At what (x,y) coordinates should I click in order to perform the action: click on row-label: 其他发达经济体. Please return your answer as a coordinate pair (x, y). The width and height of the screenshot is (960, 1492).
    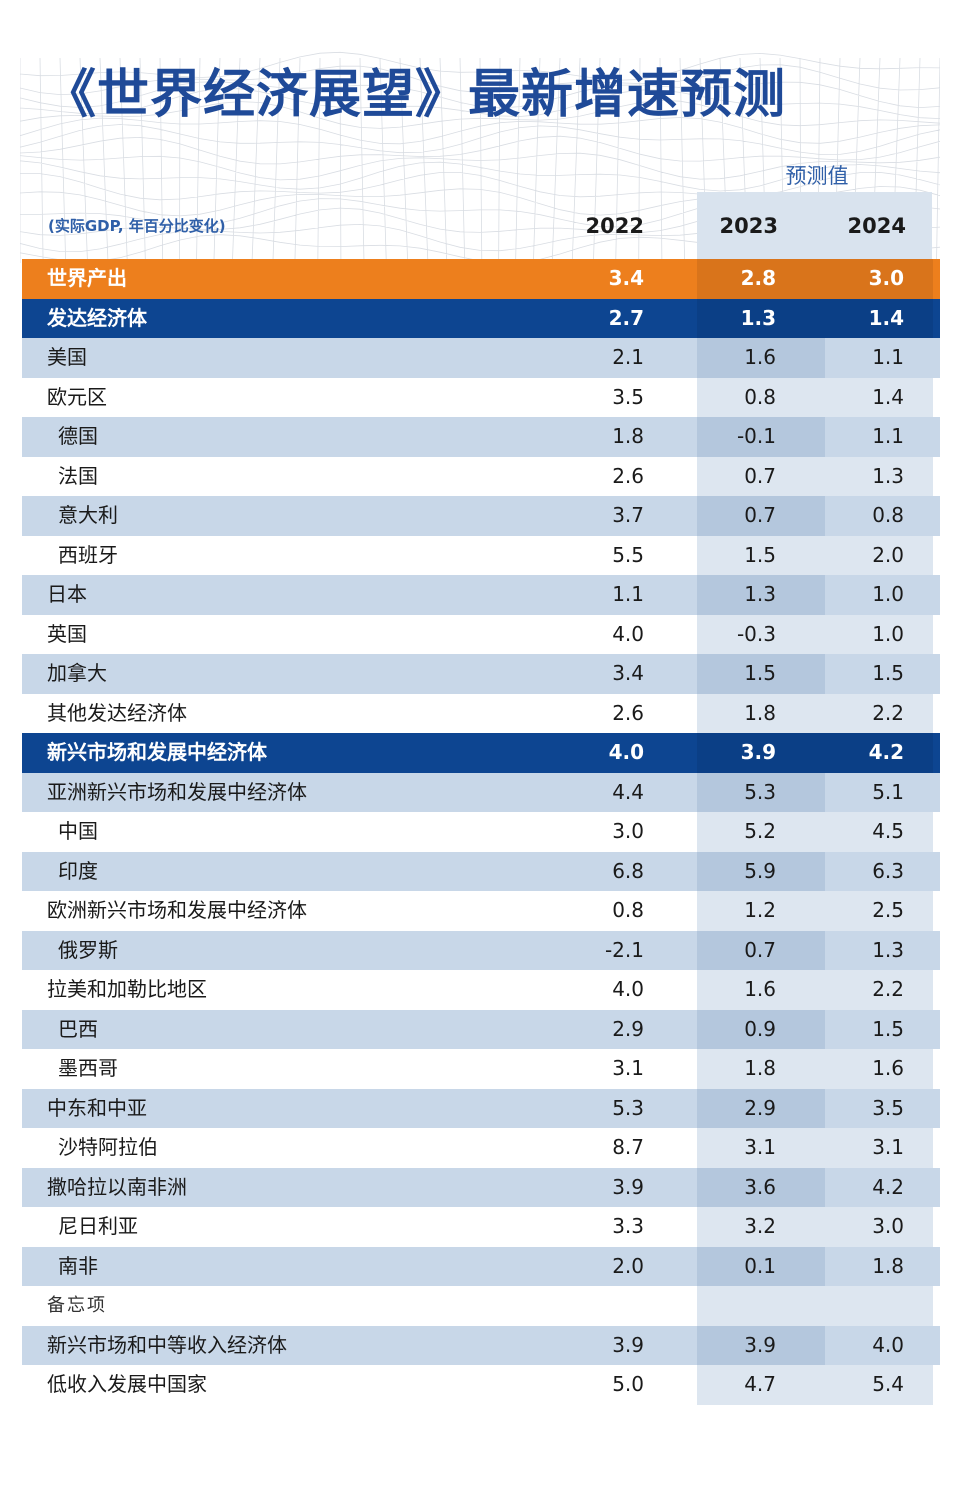
    Looking at the image, I should click on (117, 712).